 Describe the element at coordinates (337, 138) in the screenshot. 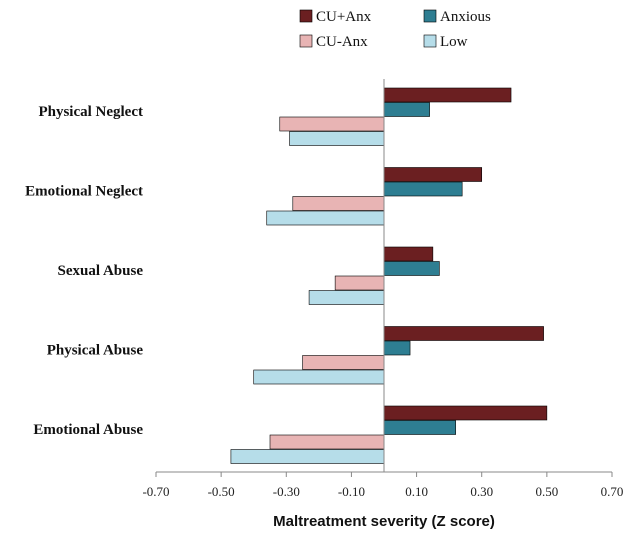

I see `bar-low-physical-neglect` at that location.